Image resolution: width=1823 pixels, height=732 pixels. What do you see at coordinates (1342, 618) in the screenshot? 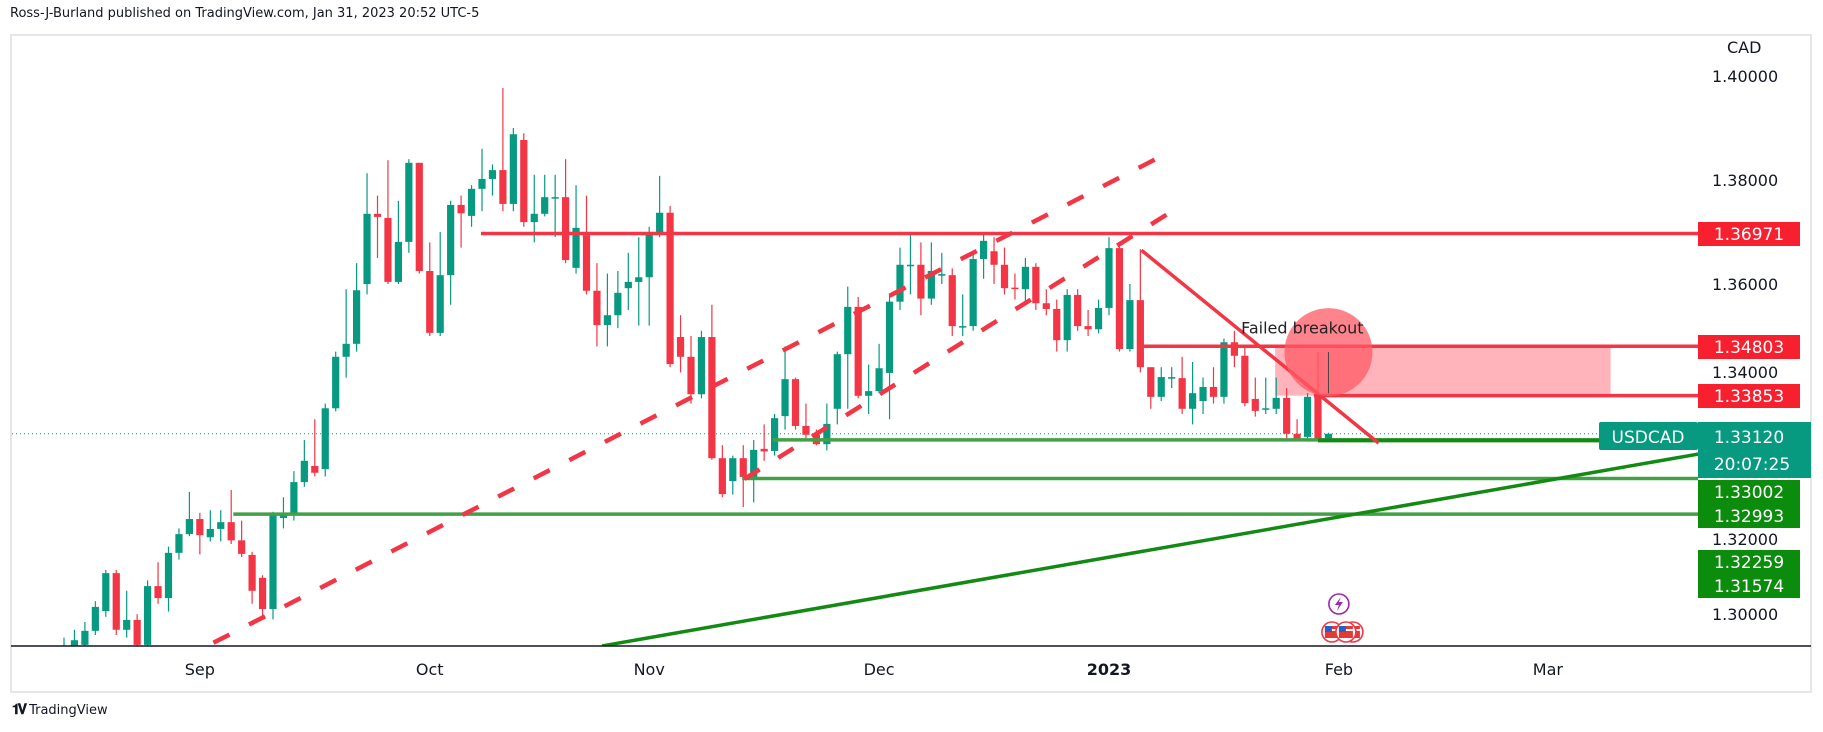
I see `event-markers` at bounding box center [1342, 618].